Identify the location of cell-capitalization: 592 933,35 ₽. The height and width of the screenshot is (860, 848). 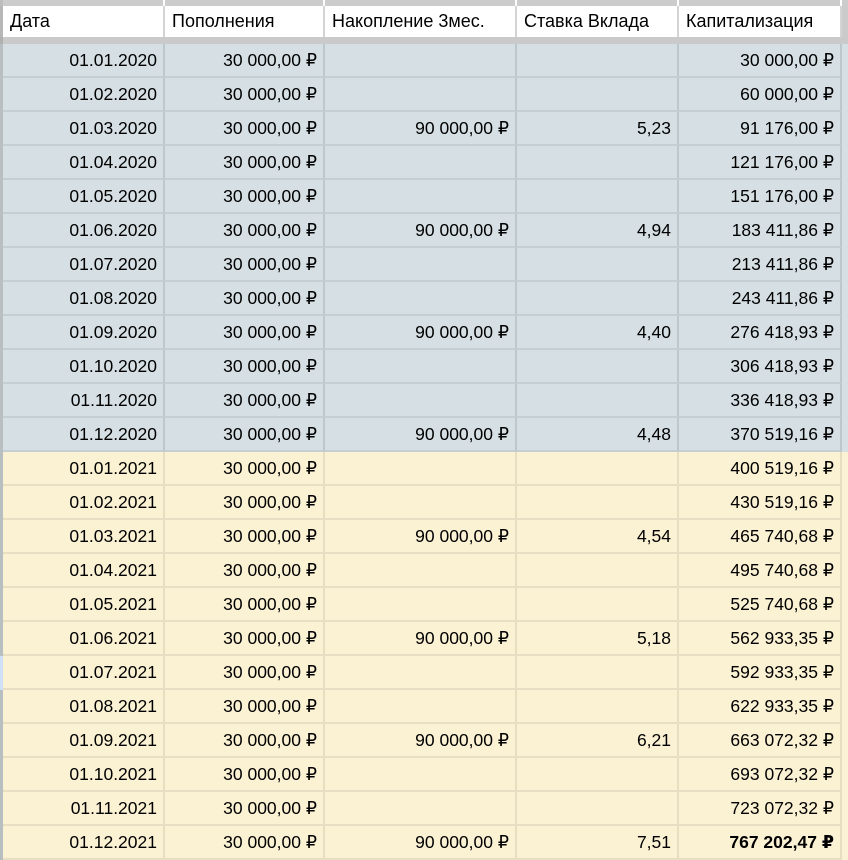
(760, 673).